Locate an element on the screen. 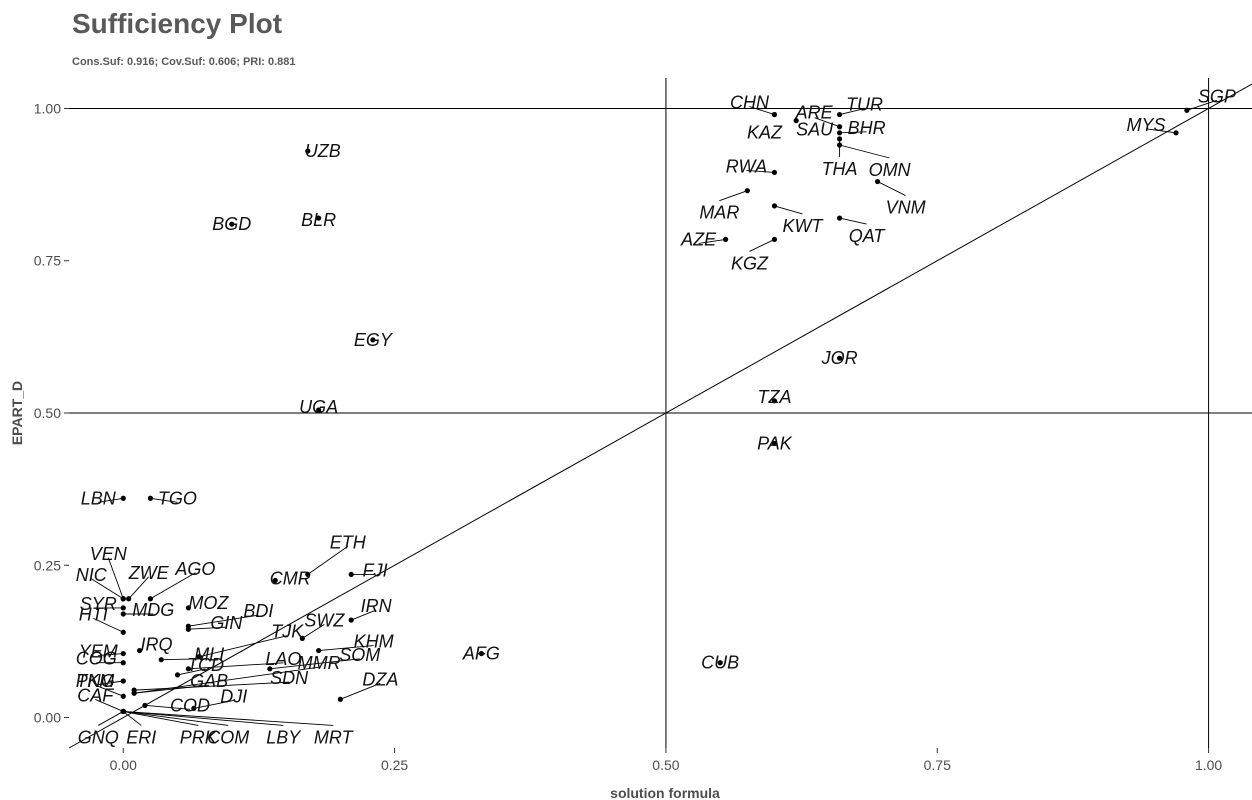 Image resolution: width=1252 pixels, height=800 pixels. label-nic: NIC is located at coordinates (92, 575).